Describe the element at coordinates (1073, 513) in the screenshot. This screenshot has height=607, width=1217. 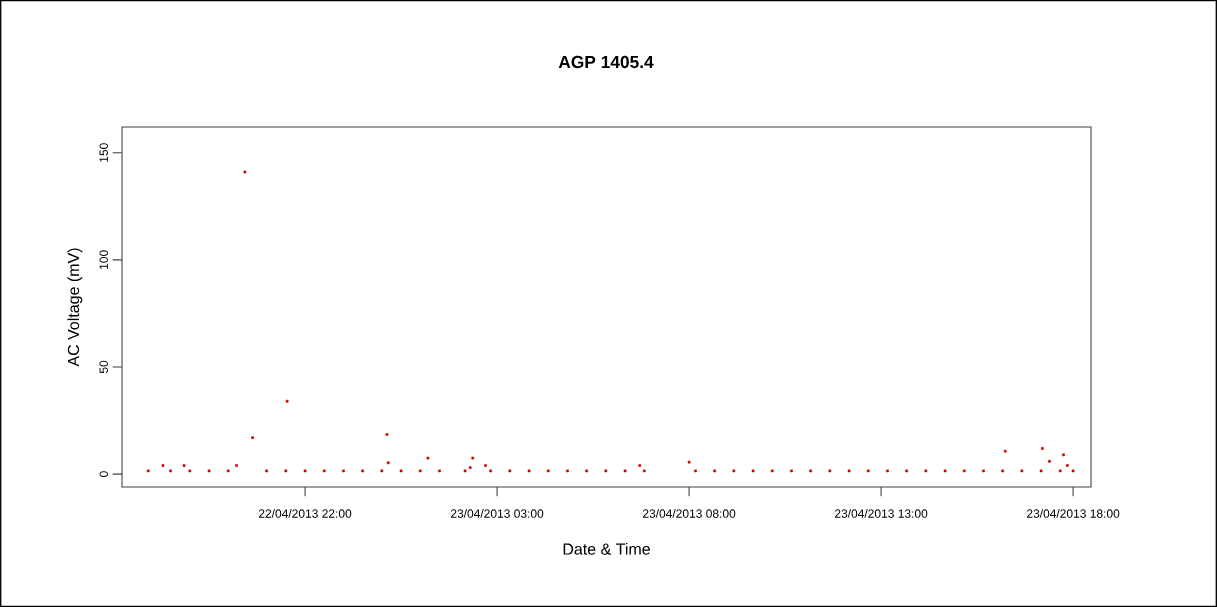
I see `x-tick-label: 23/04/2013 18:00` at that location.